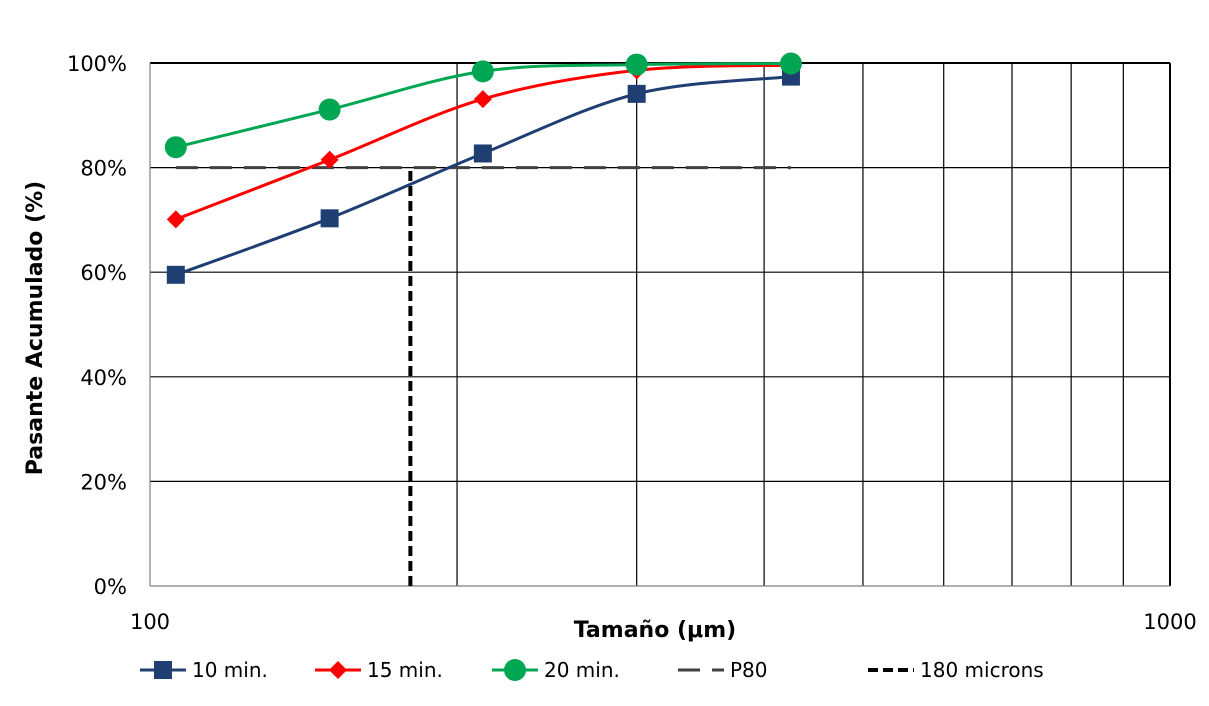  What do you see at coordinates (749, 670) in the screenshot?
I see `legend-label: P80` at bounding box center [749, 670].